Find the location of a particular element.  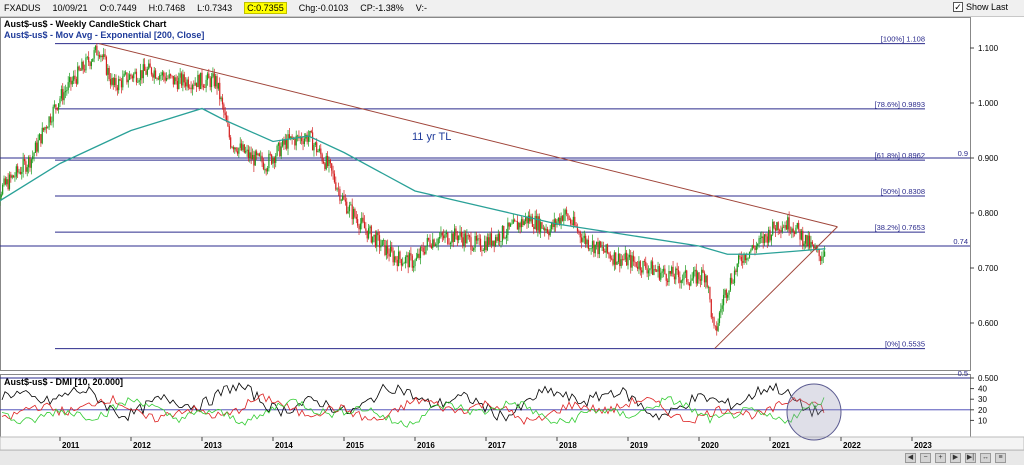

time-scrollbar: ◀ − + ▶ ▶| ↔ ≡ is located at coordinates (512, 457).